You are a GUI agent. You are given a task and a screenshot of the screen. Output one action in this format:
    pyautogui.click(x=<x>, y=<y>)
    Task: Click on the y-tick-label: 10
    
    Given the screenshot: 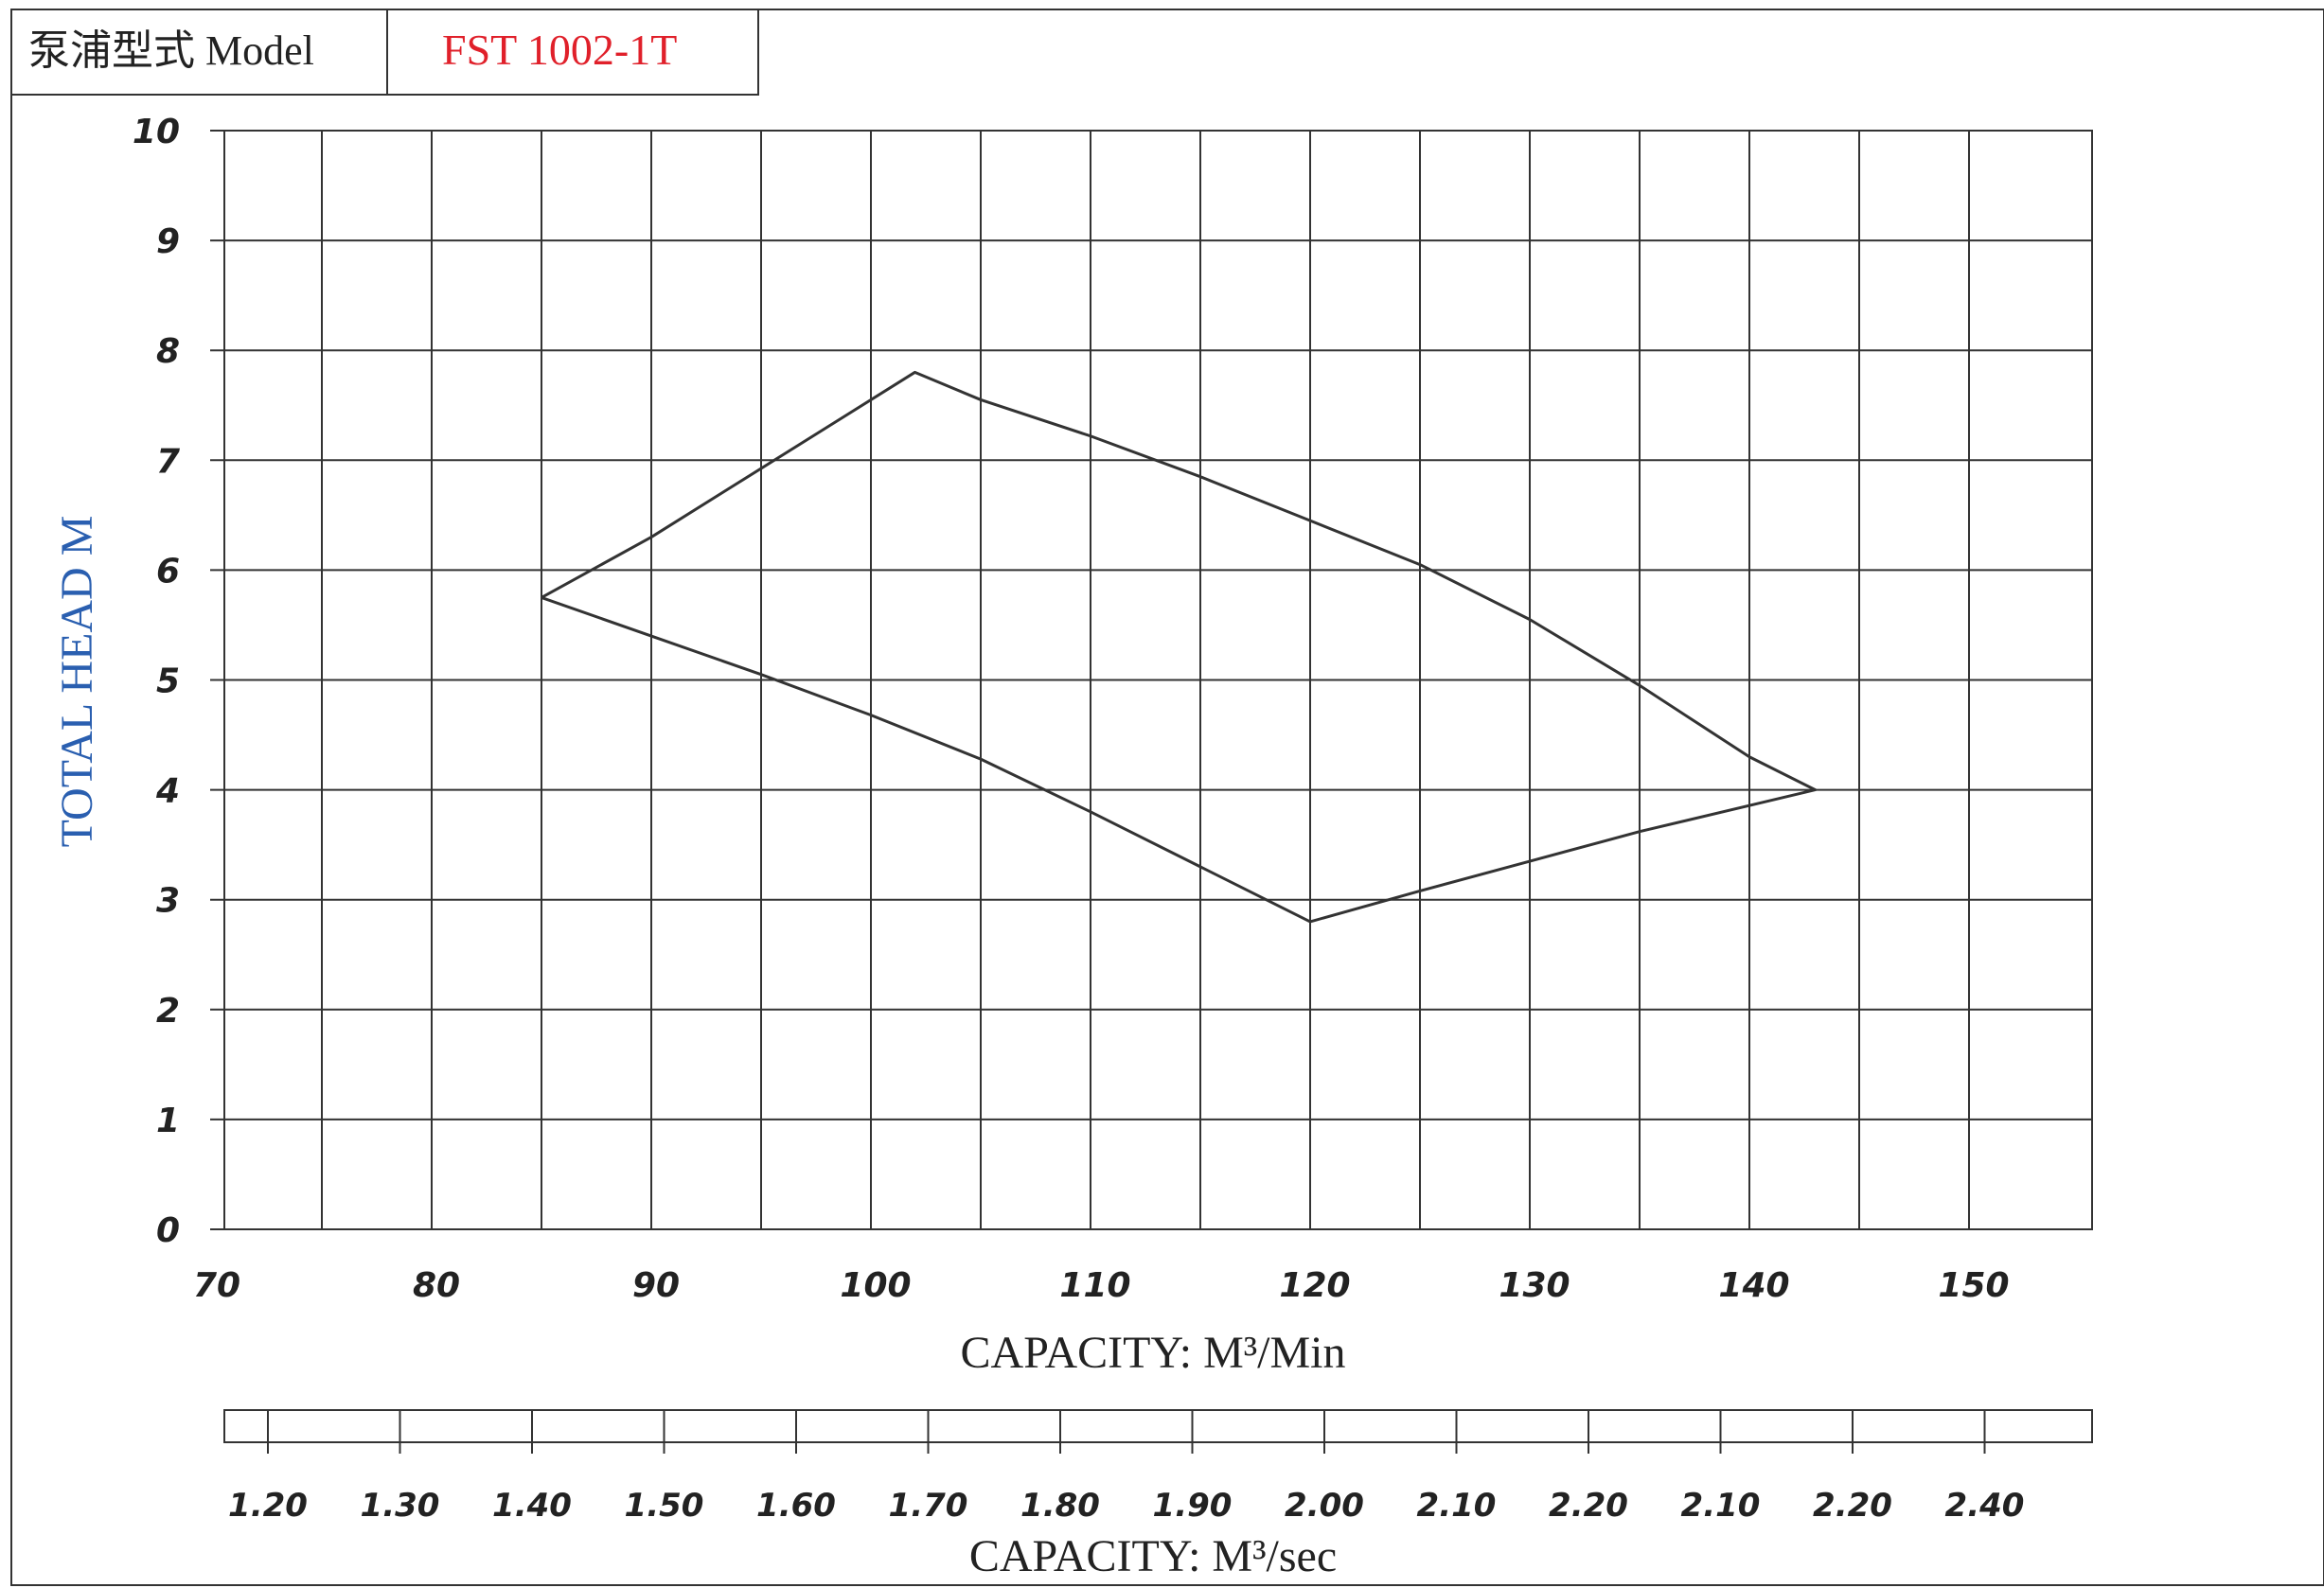 What is the action you would take?
    pyautogui.click(x=156, y=132)
    